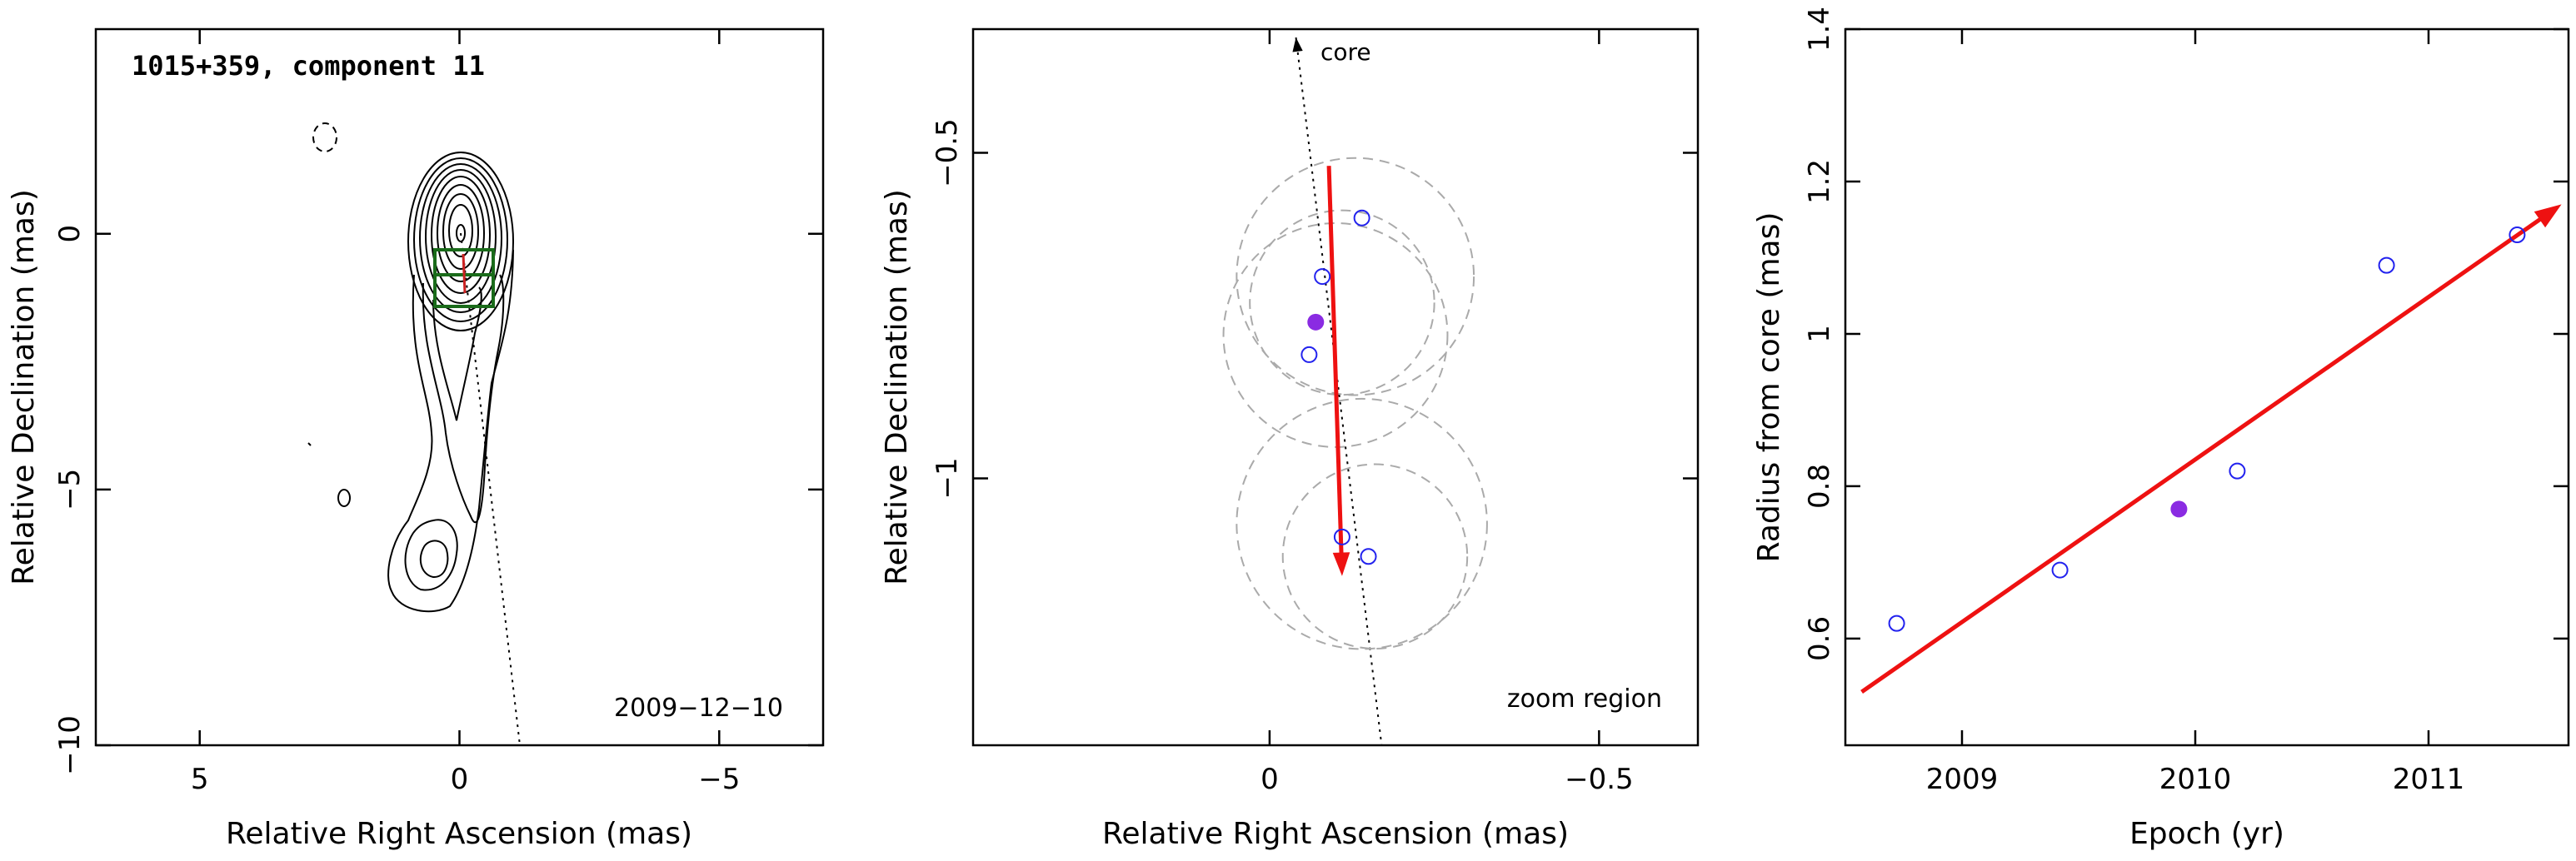 The width and height of the screenshot is (2576, 861). Describe the element at coordinates (1584, 699) in the screenshot. I see `p2-zoom-annotation: zoom region` at that location.